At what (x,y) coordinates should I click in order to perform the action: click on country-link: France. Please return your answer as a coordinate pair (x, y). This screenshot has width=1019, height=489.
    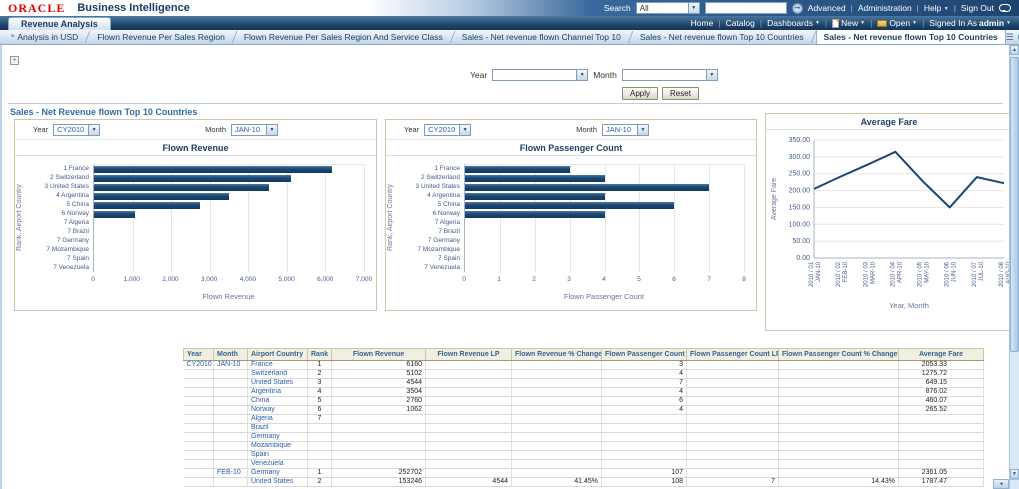
    Looking at the image, I should click on (277, 365).